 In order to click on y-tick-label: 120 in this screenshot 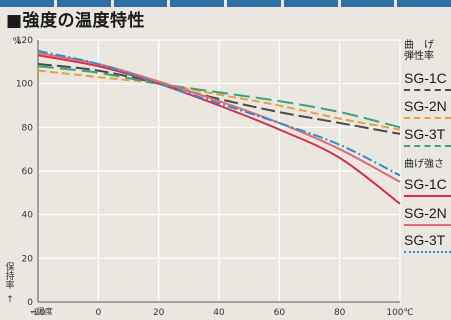, I will do `click(24, 41)`.